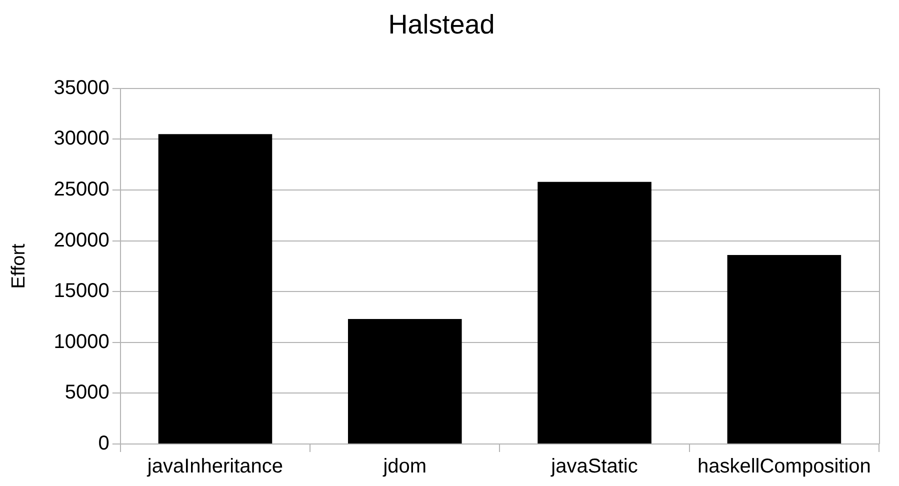  What do you see at coordinates (82, 240) in the screenshot?
I see `y-tick-label: 20000` at bounding box center [82, 240].